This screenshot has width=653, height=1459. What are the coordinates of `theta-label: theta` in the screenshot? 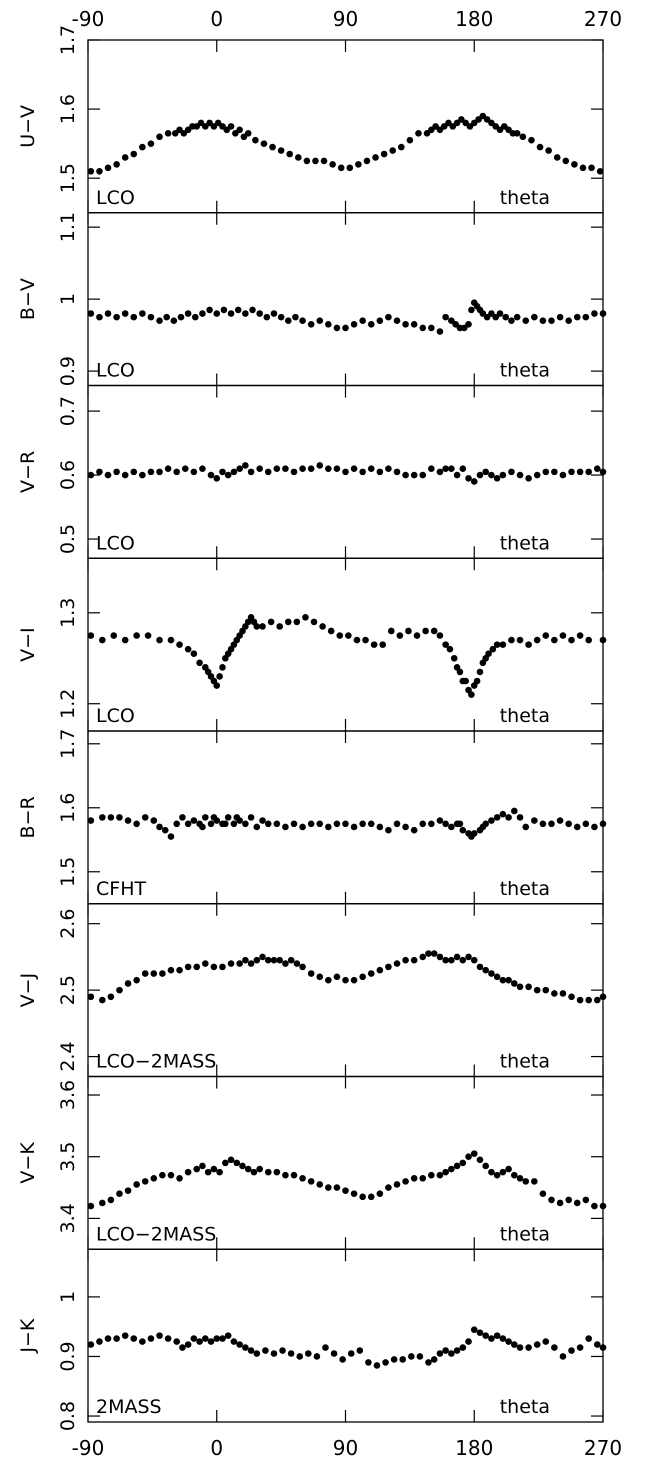 It's located at (525, 1234).